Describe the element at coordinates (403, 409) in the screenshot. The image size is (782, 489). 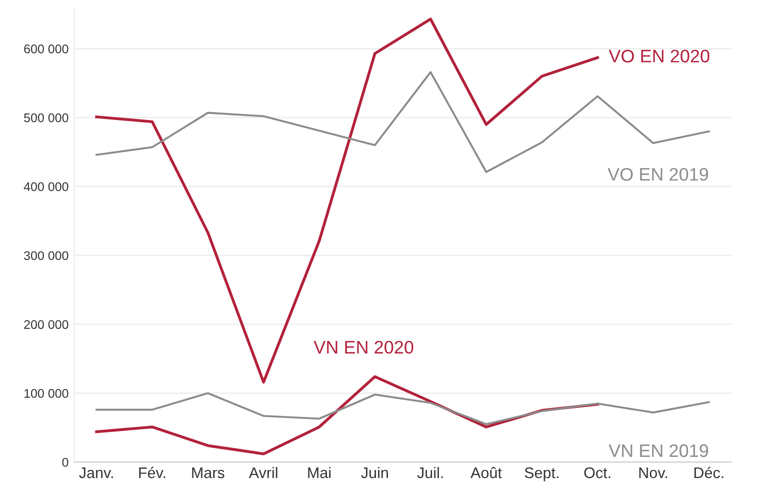
I see `line-series` at that location.